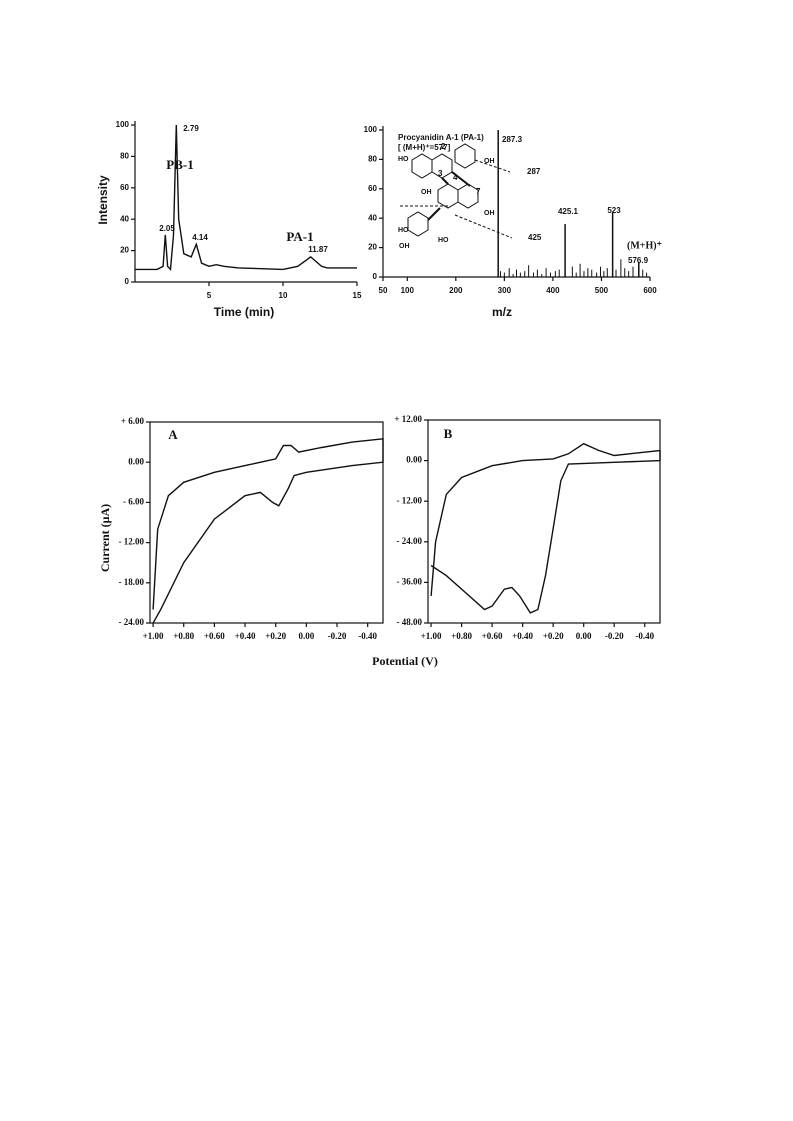 The width and height of the screenshot is (793, 1121). I want to click on x-axis-label: m/z, so click(502, 312).